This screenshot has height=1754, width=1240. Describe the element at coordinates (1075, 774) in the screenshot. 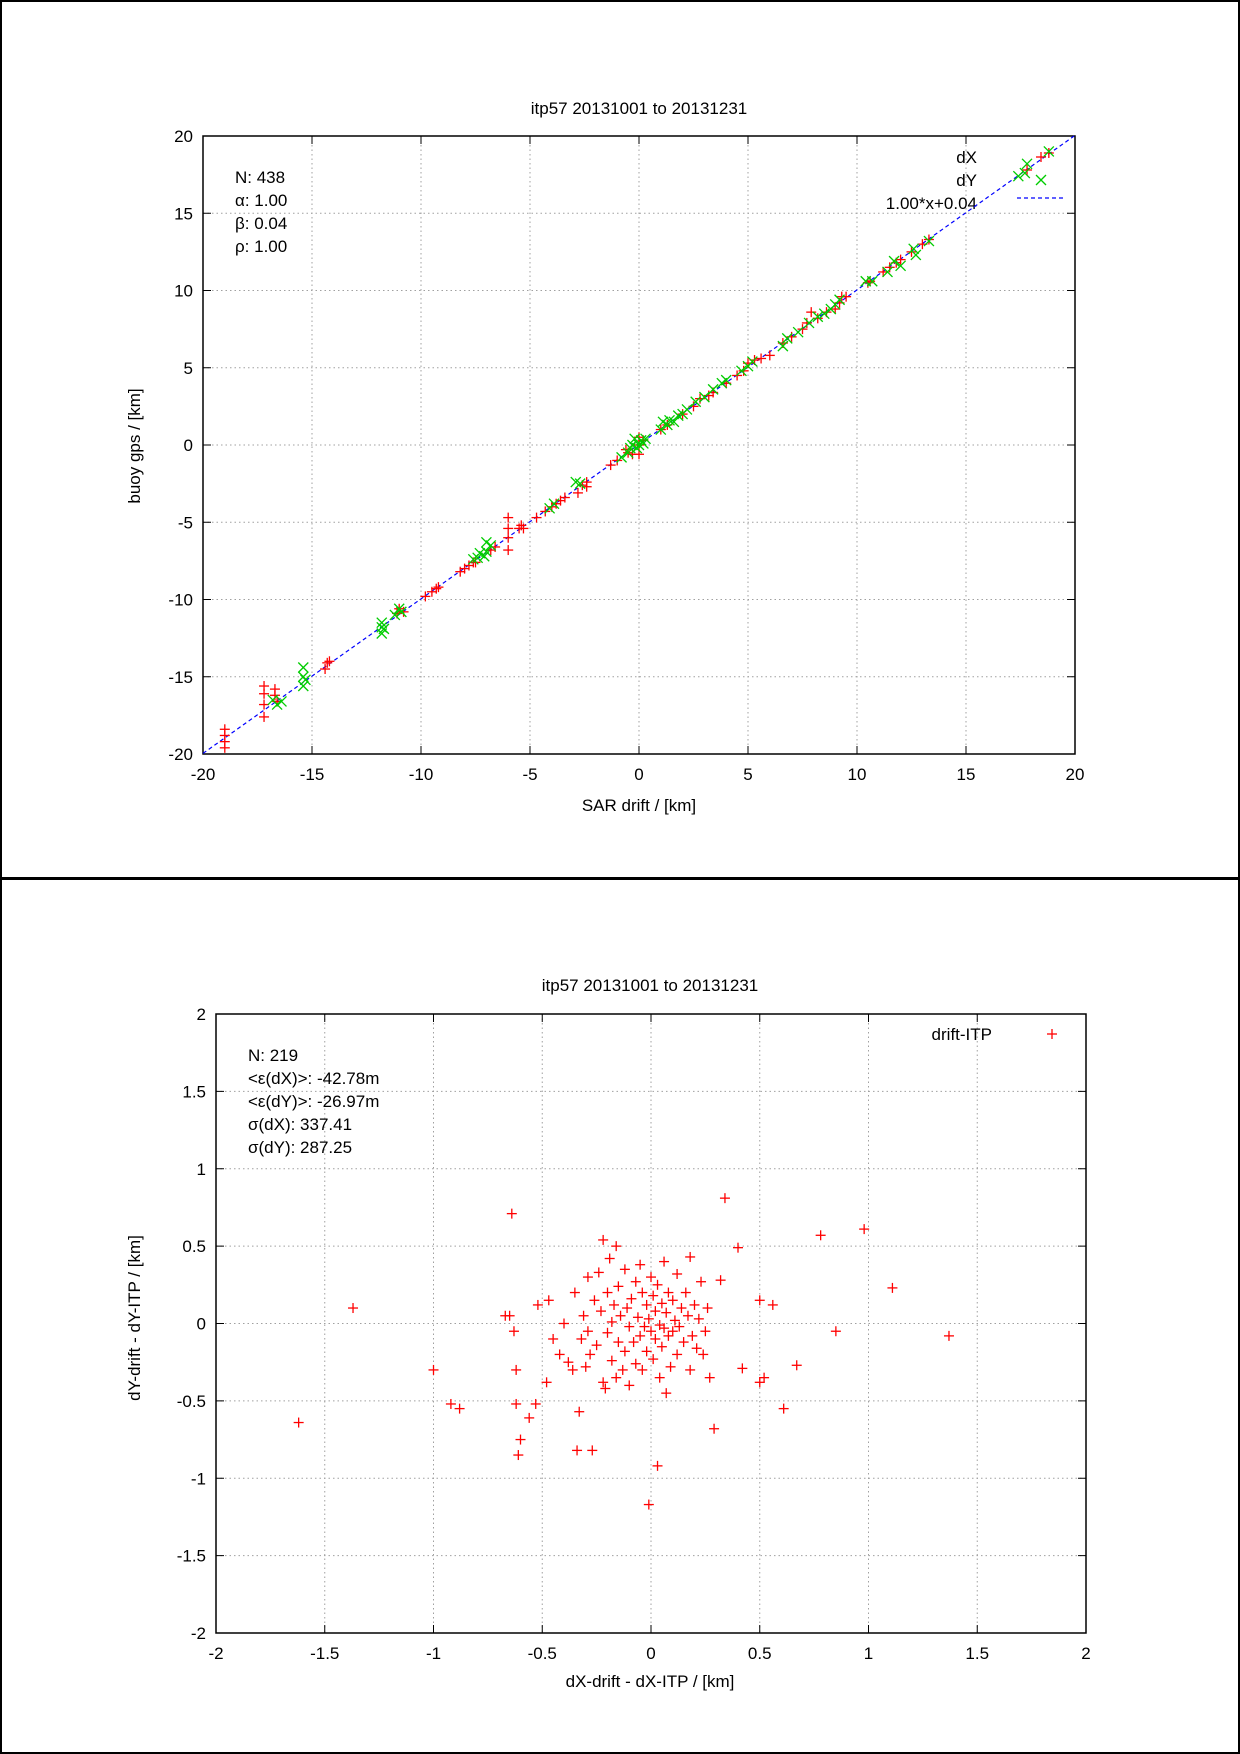

I see `x-tick-label: 20` at that location.